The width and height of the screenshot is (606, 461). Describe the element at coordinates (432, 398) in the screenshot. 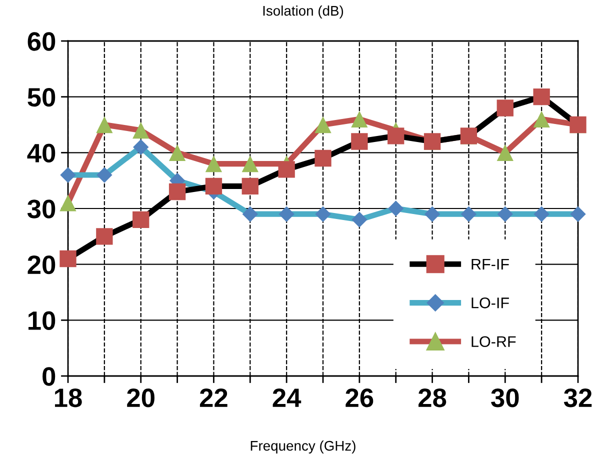

I see `x-tick-label: 28` at that location.